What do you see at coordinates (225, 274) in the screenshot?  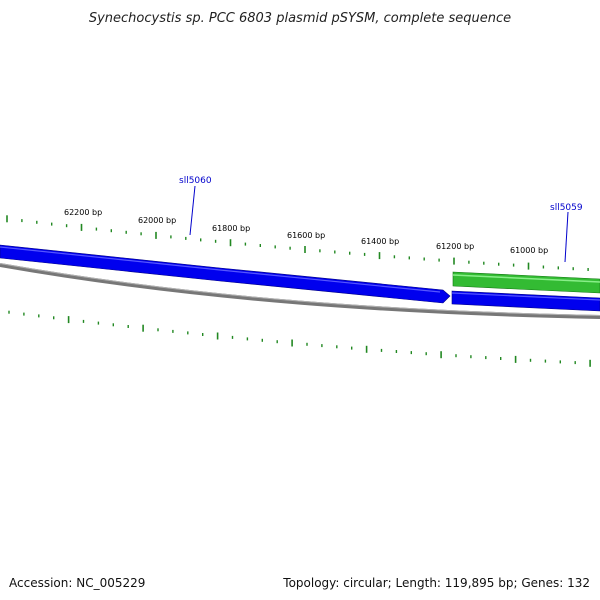 I see `gene-sll5060-arrow` at bounding box center [225, 274].